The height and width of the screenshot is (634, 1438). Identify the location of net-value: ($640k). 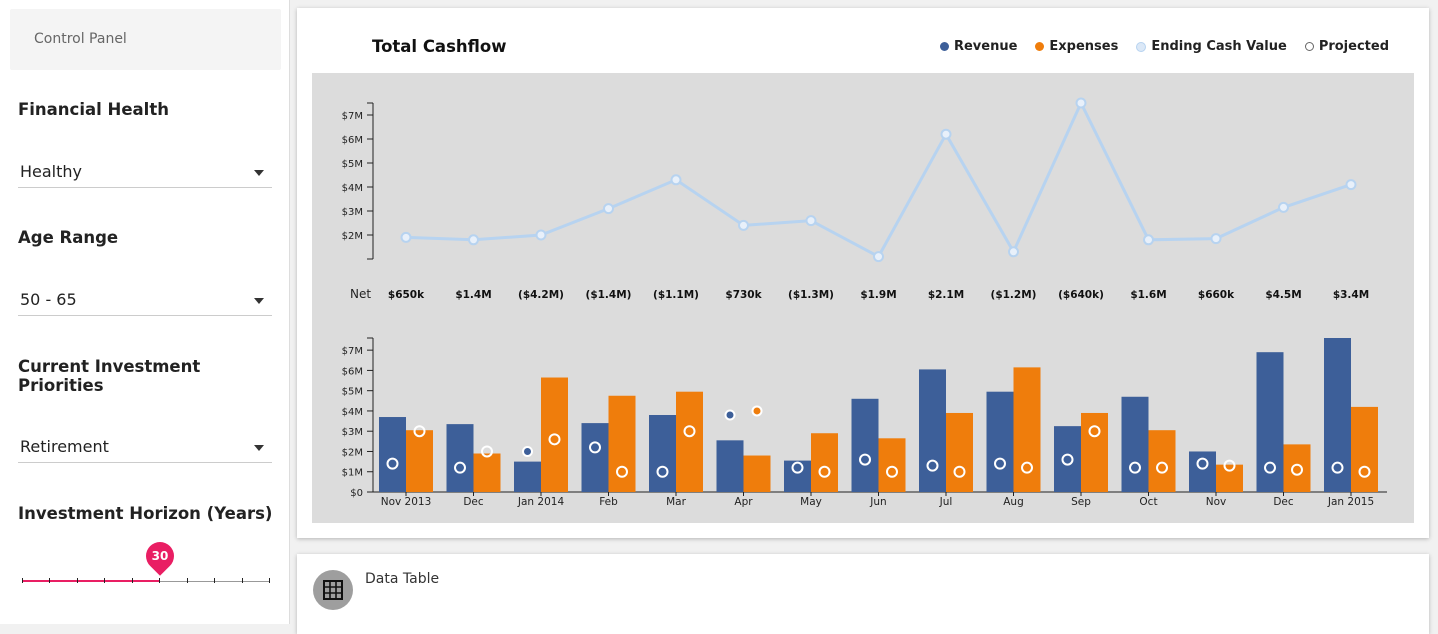
(1081, 295).